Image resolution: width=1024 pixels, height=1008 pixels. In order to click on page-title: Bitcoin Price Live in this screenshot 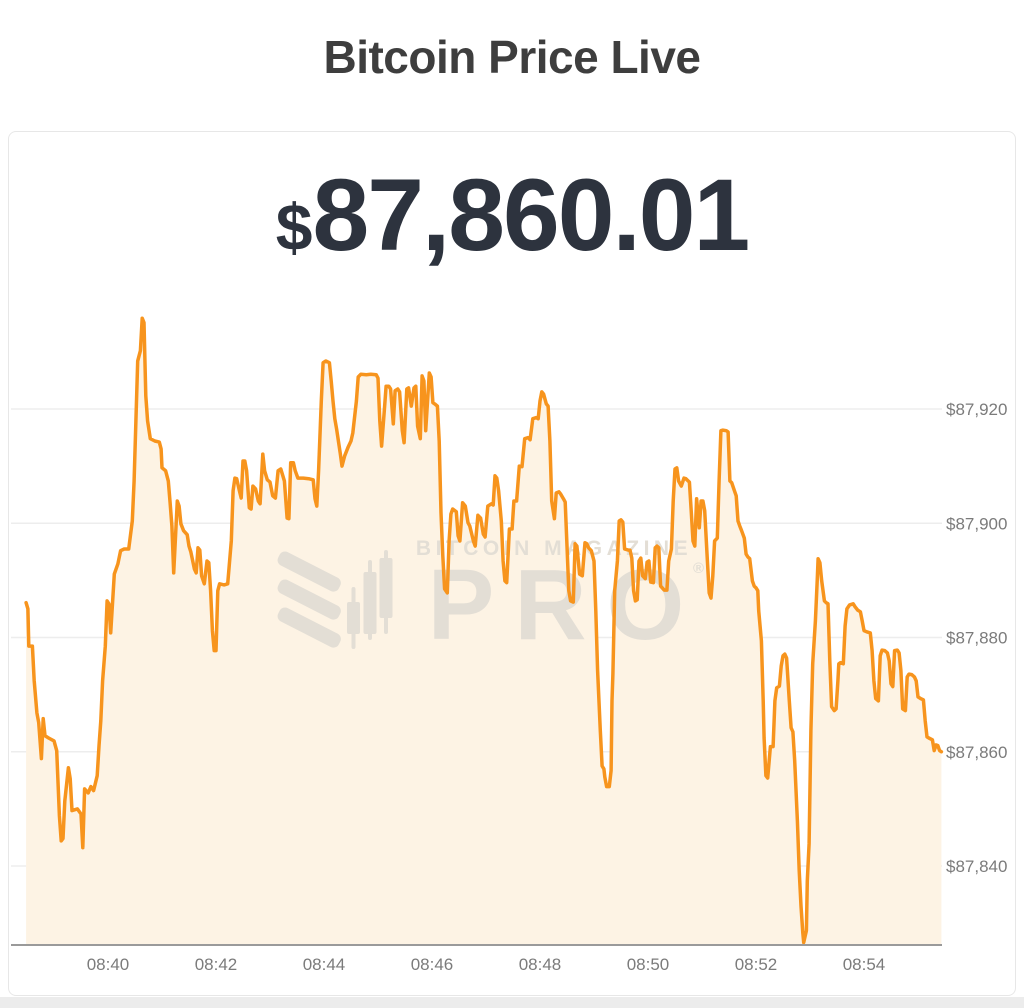, I will do `click(512, 57)`.